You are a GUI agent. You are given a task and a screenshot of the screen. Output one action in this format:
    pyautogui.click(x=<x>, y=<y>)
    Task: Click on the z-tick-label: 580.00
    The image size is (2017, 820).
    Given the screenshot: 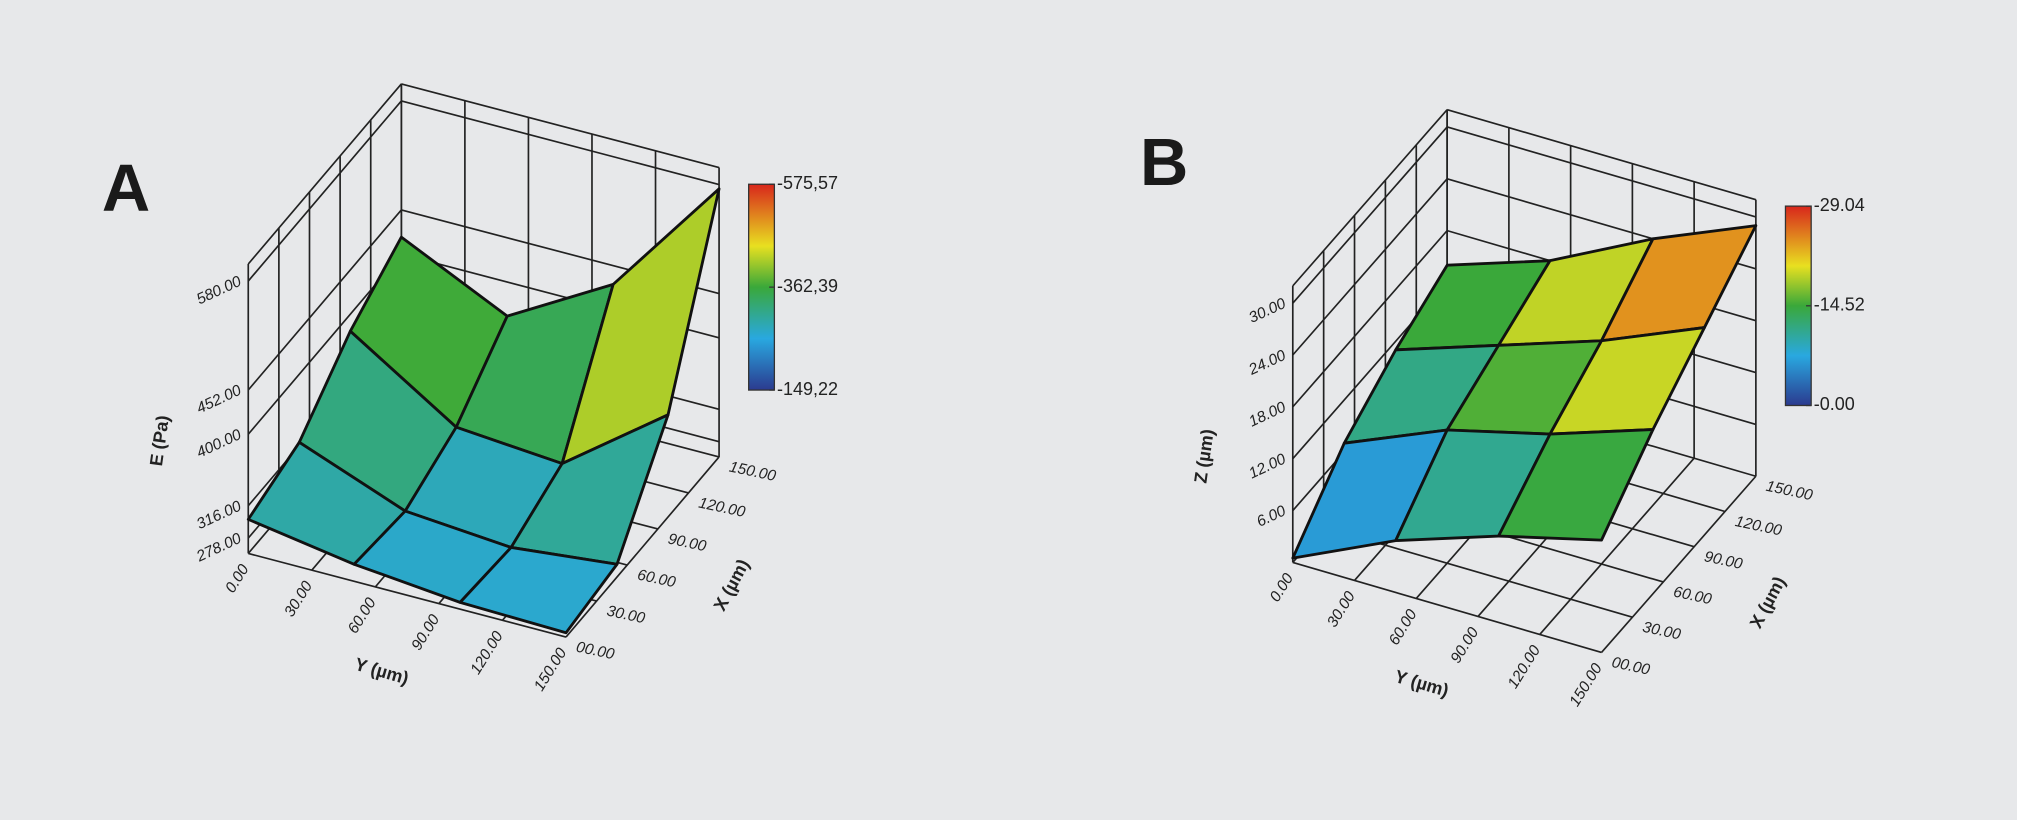 What is the action you would take?
    pyautogui.click(x=219, y=291)
    